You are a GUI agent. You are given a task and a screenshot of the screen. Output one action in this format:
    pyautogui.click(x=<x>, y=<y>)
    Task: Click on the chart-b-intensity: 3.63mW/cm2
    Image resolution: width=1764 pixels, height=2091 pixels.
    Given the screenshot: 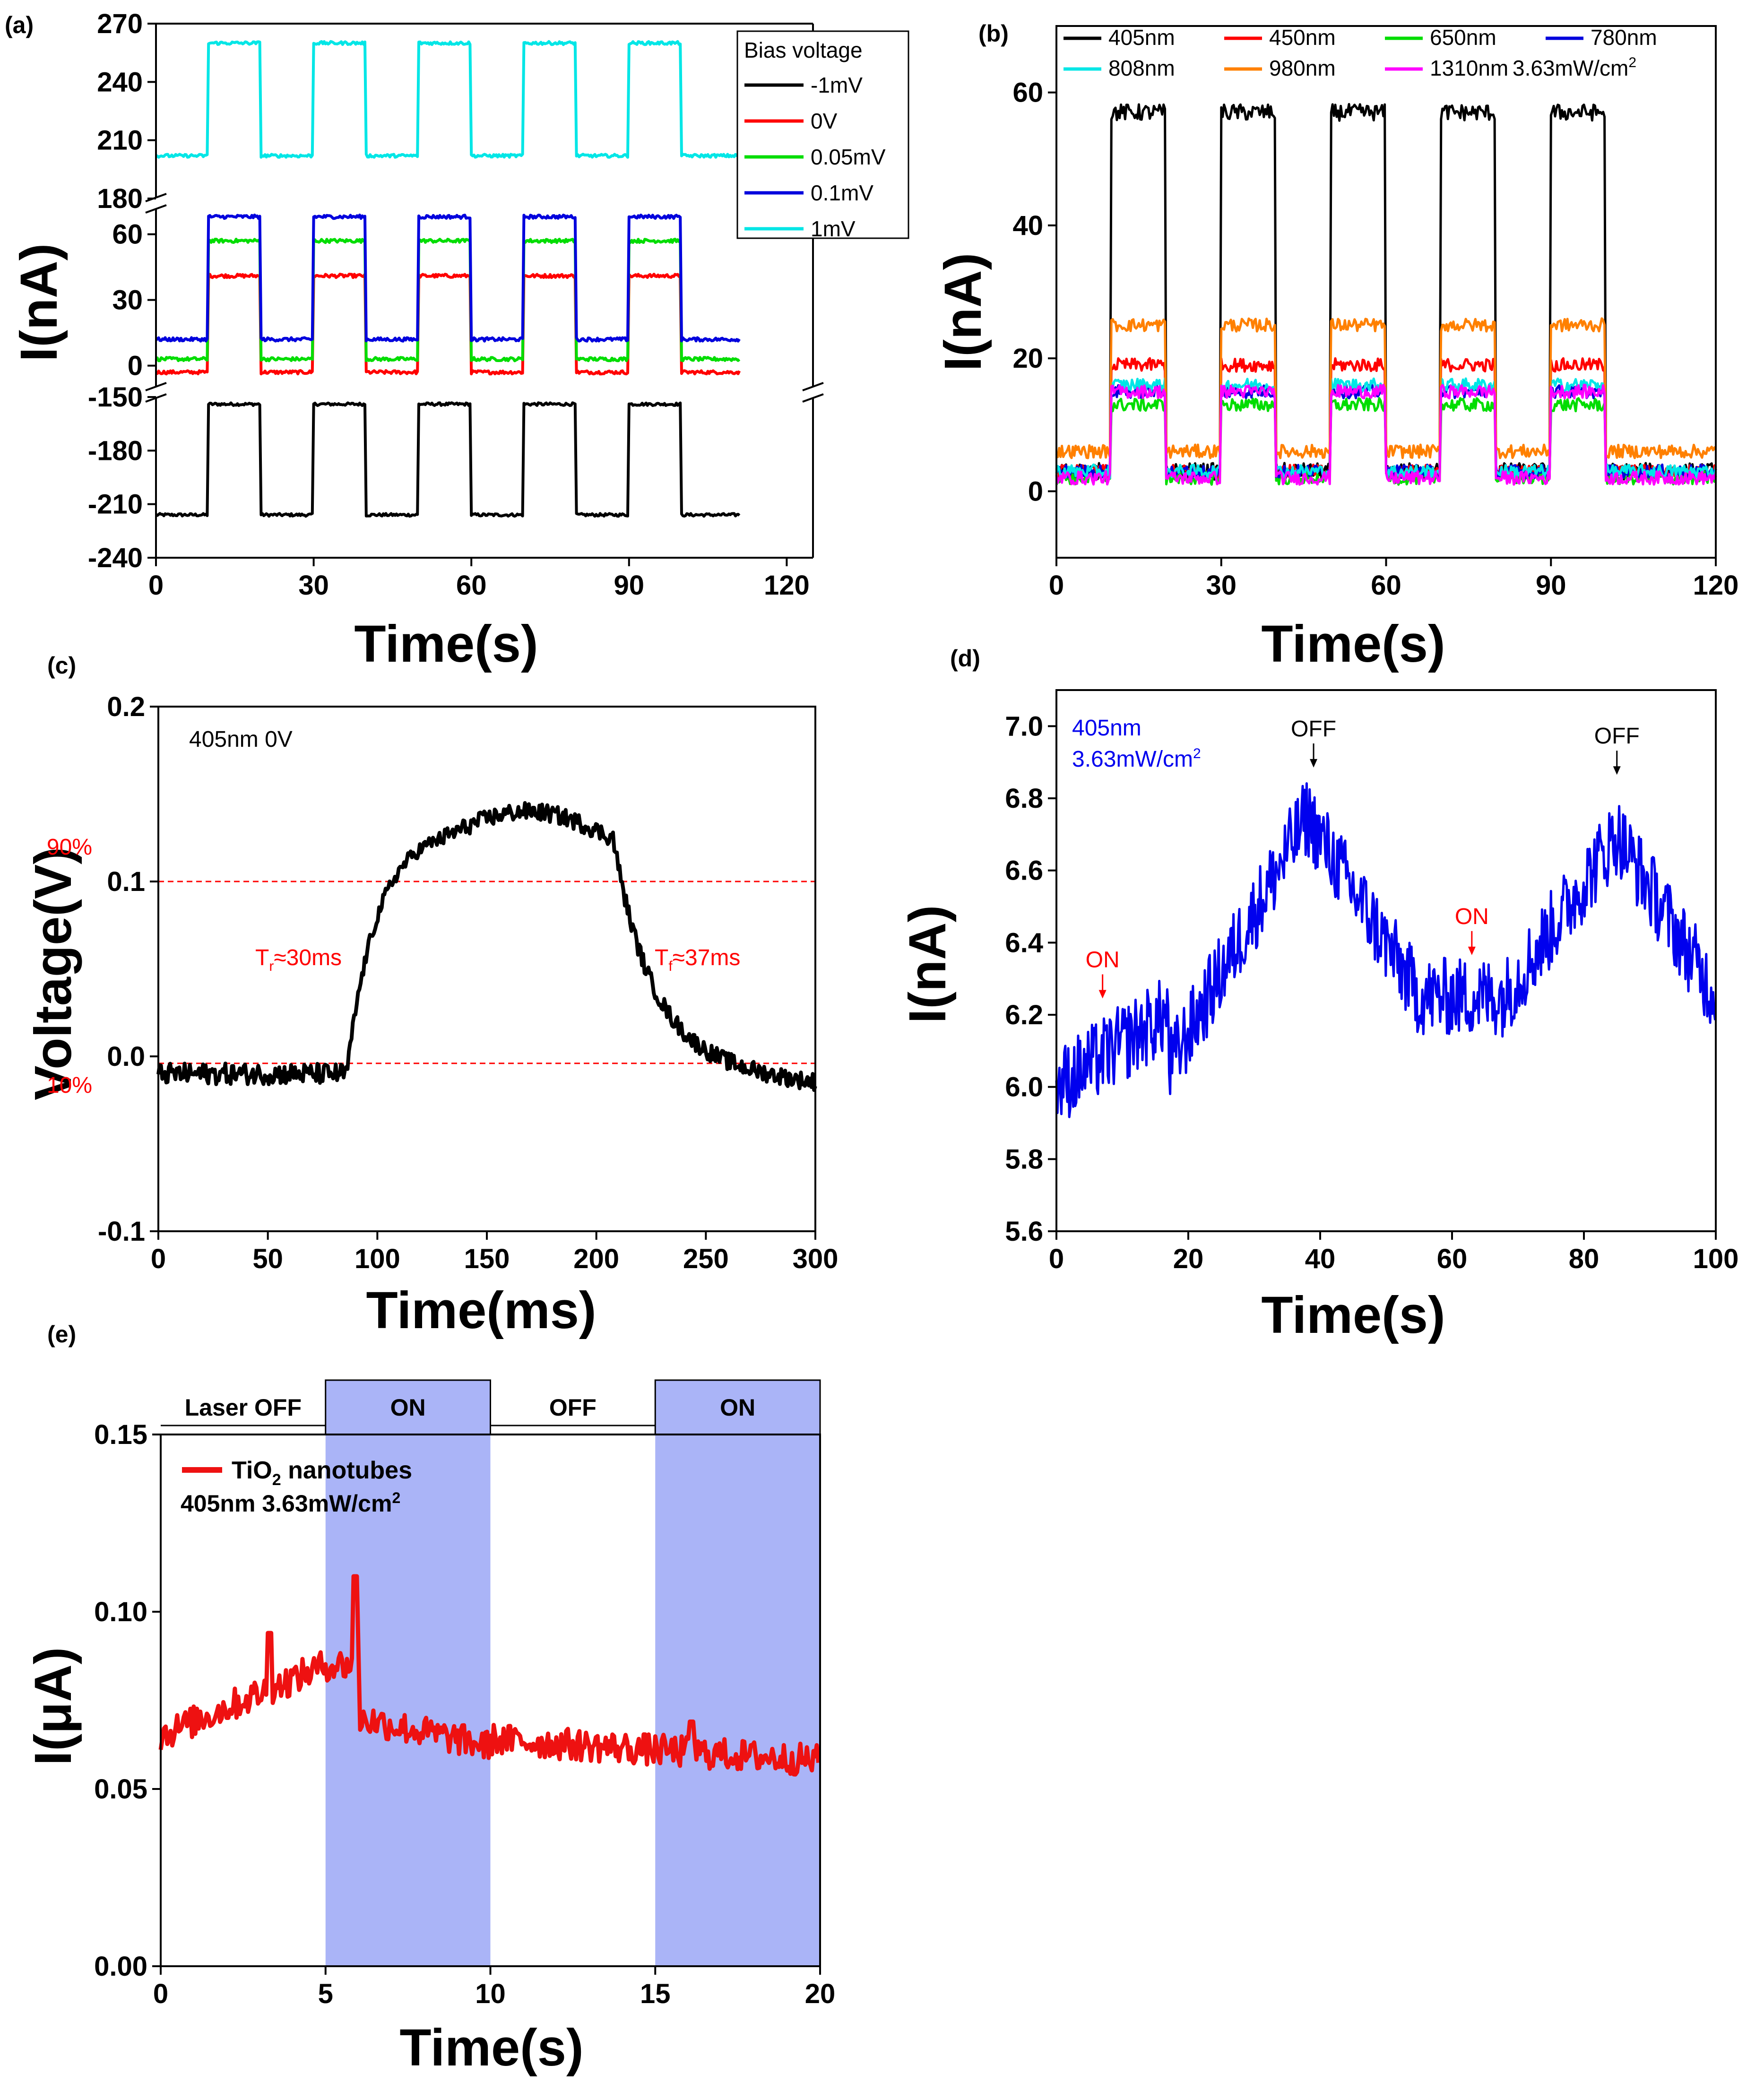 What is the action you would take?
    pyautogui.click(x=1574, y=67)
    